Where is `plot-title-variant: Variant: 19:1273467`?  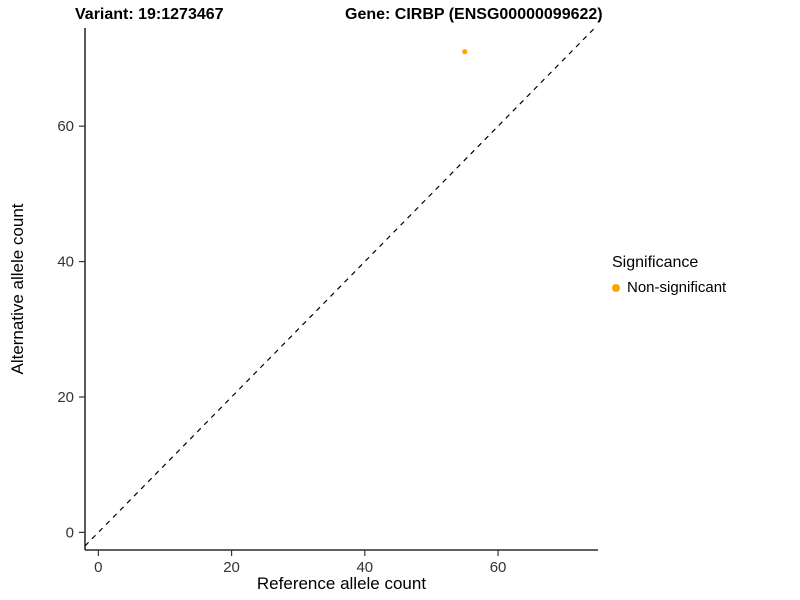 plot-title-variant: Variant: 19:1273467 is located at coordinates (149, 14).